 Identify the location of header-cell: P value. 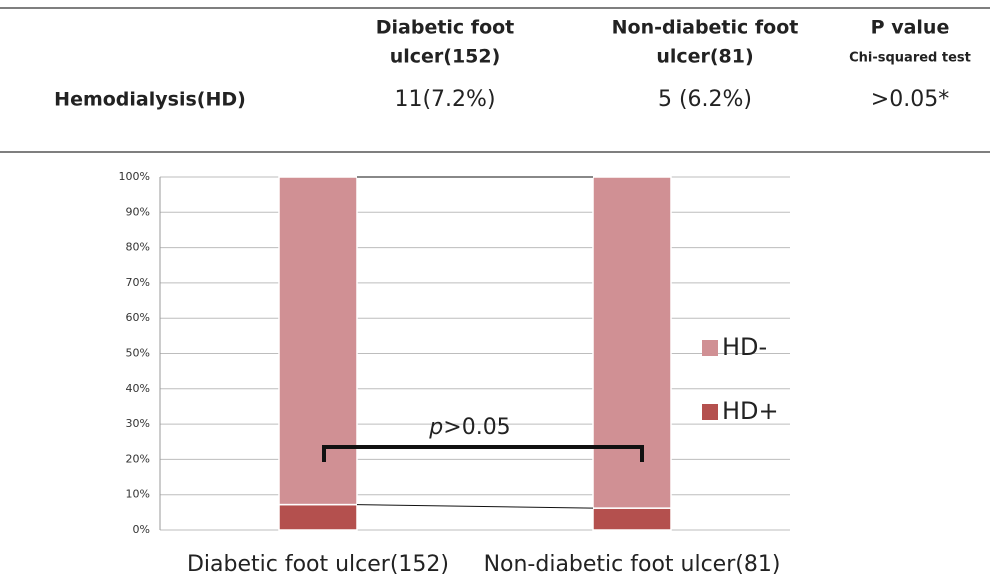
(910, 28).